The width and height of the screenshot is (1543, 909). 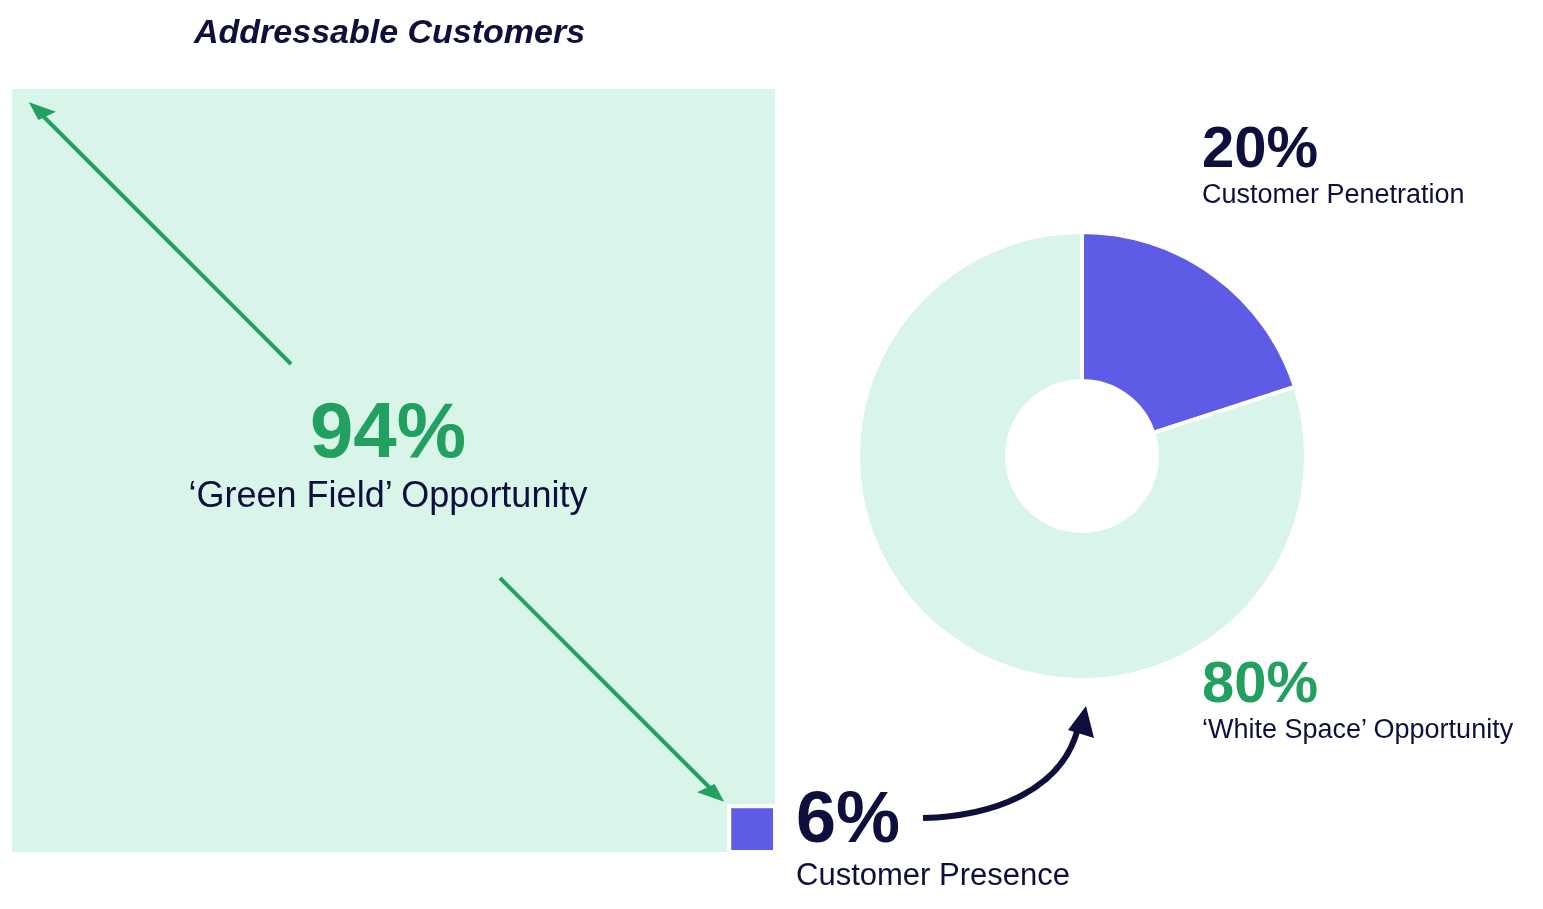 What do you see at coordinates (1261, 681) in the screenshot?
I see `data-label: 80%` at bounding box center [1261, 681].